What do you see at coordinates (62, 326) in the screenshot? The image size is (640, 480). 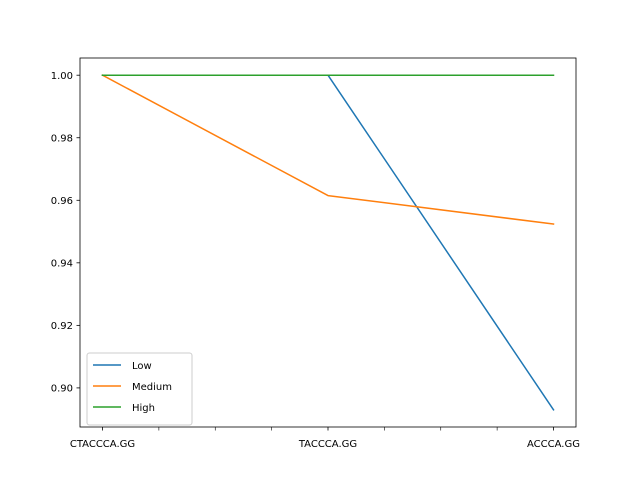 I see `y-tick-label: 0.92` at bounding box center [62, 326].